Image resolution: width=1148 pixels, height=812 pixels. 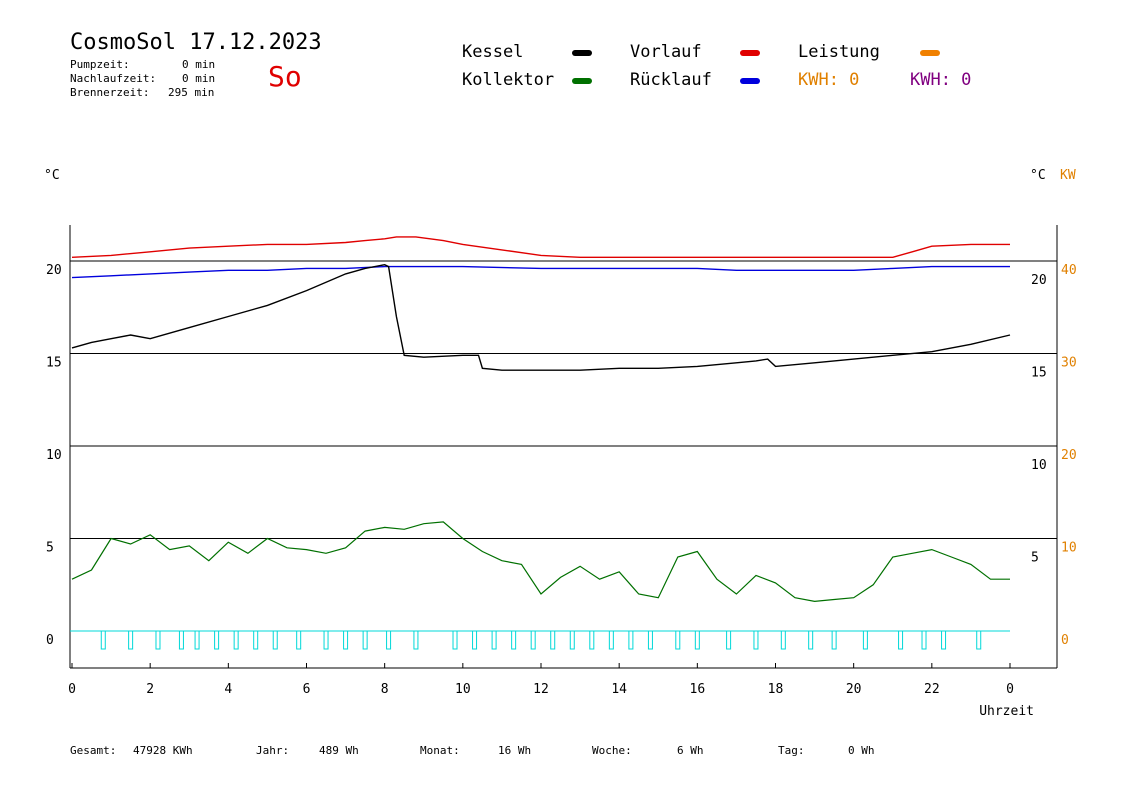 What do you see at coordinates (54, 455) in the screenshot?
I see `y-tick-left-10: 10` at bounding box center [54, 455].